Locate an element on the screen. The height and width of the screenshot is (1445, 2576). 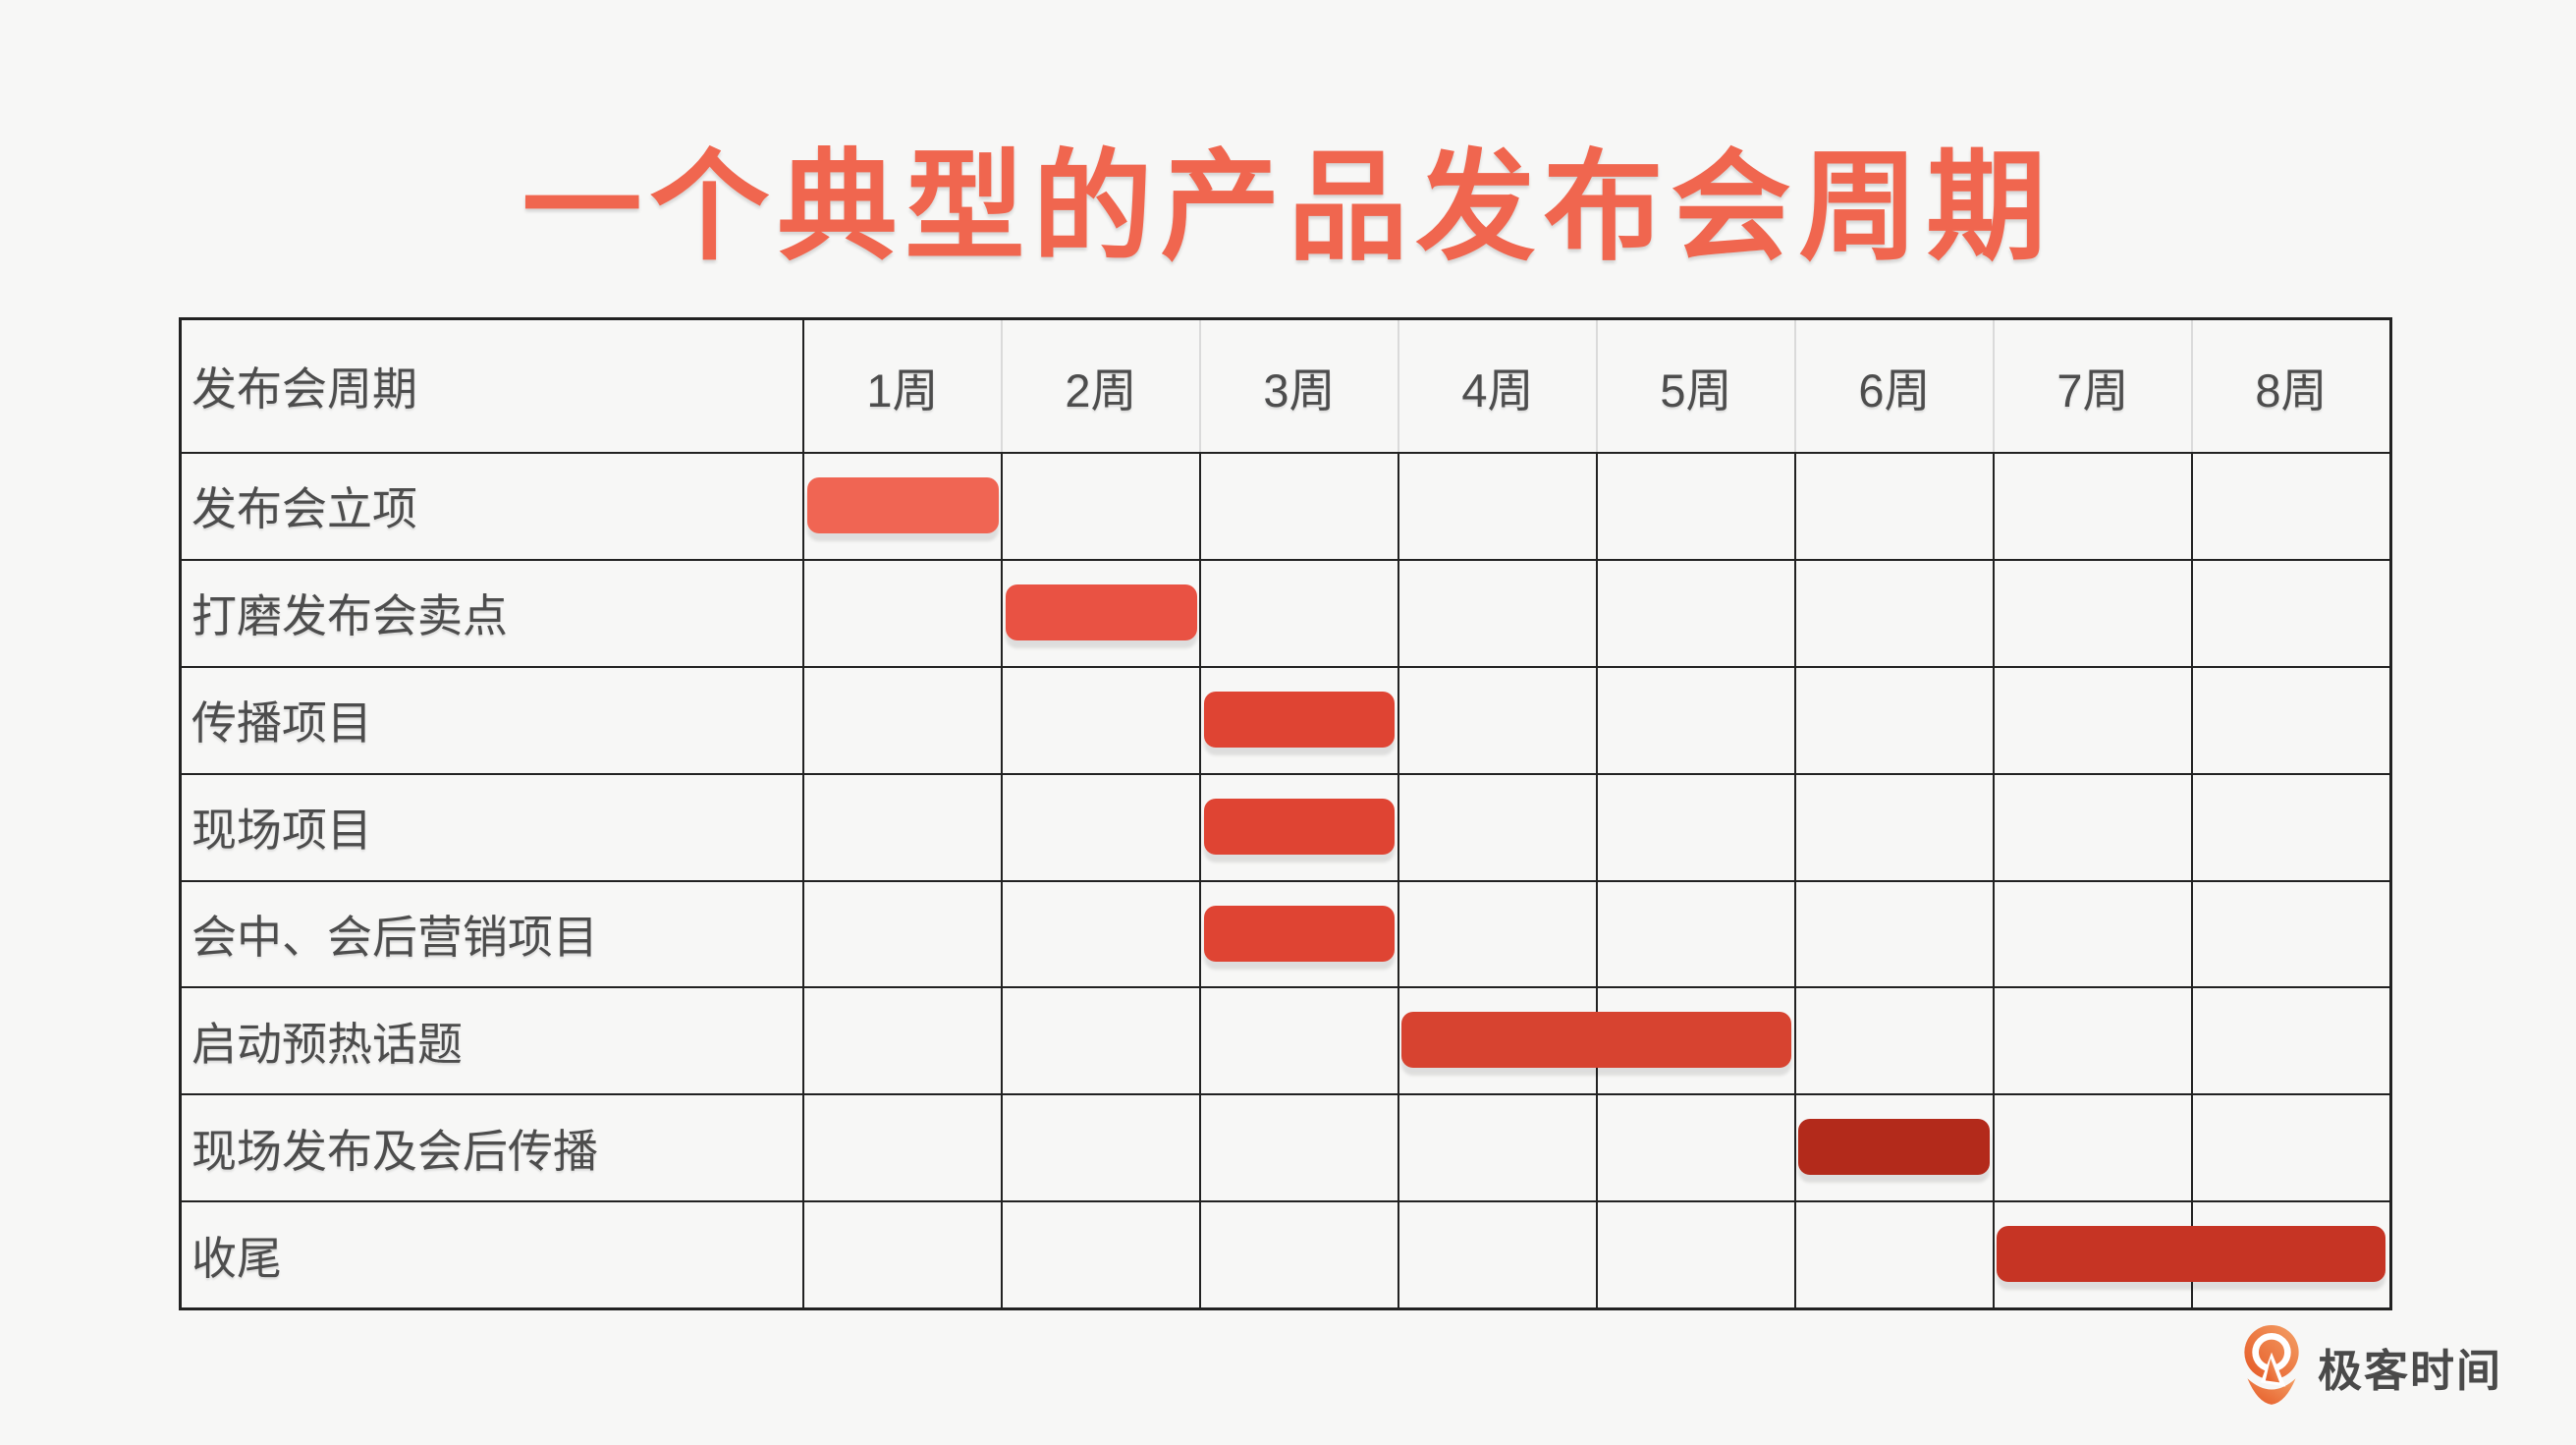
task-label: 现场项目 is located at coordinates (493, 827).